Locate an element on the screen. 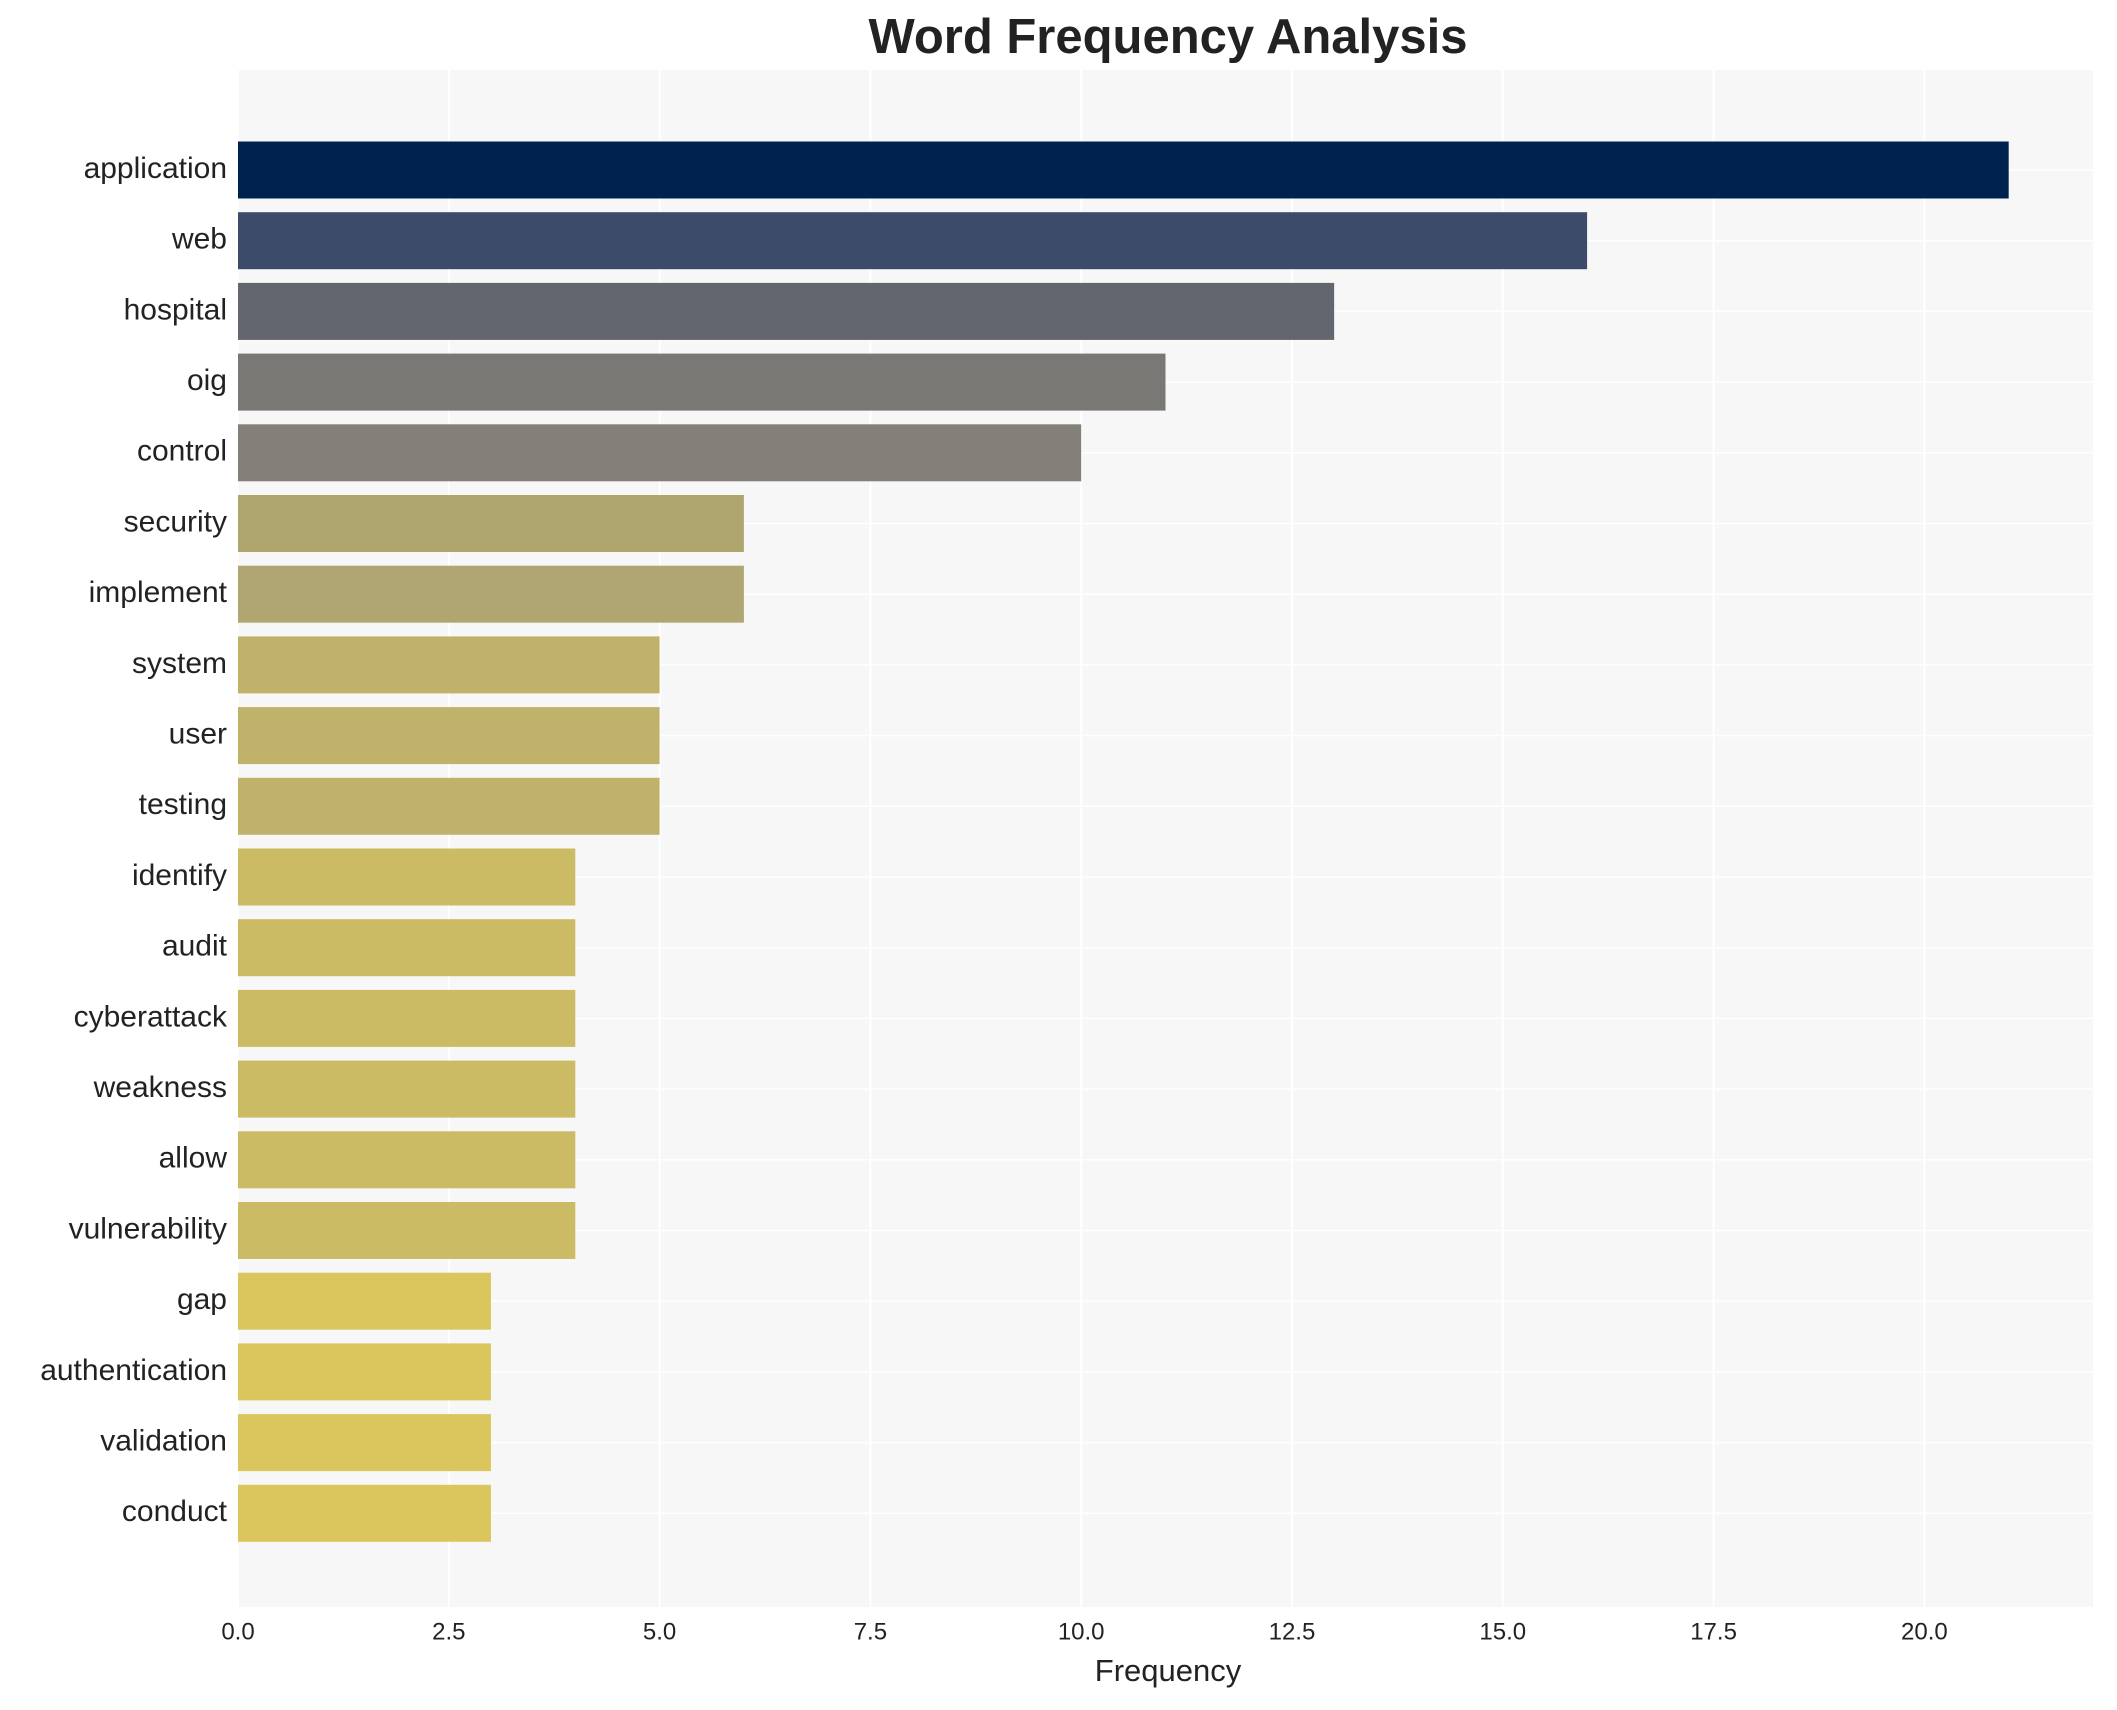 Image resolution: width=2117 pixels, height=1710 pixels. y-tick-label: user is located at coordinates (198, 734).